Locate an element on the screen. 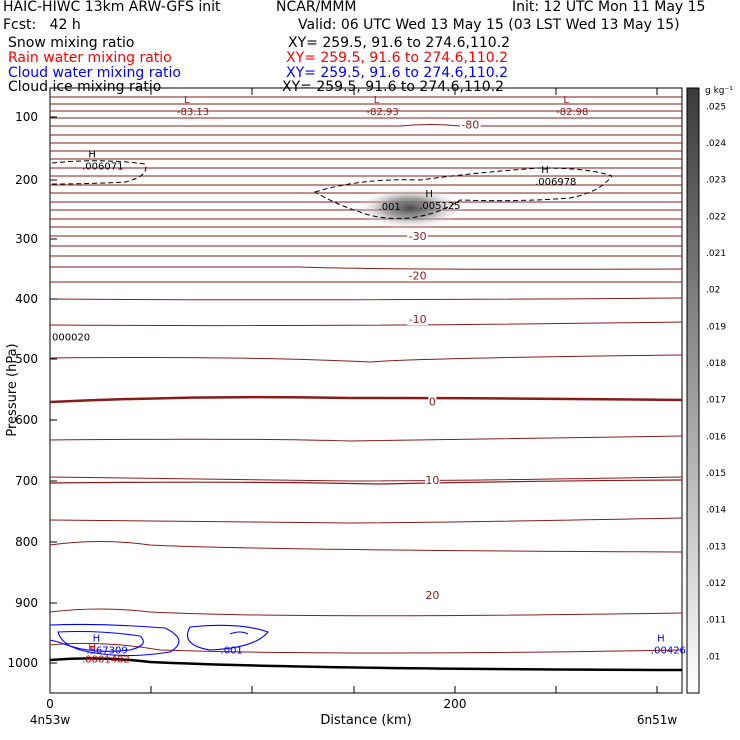 The width and height of the screenshot is (740, 740). y-tick-label: 800 is located at coordinates (26, 542).